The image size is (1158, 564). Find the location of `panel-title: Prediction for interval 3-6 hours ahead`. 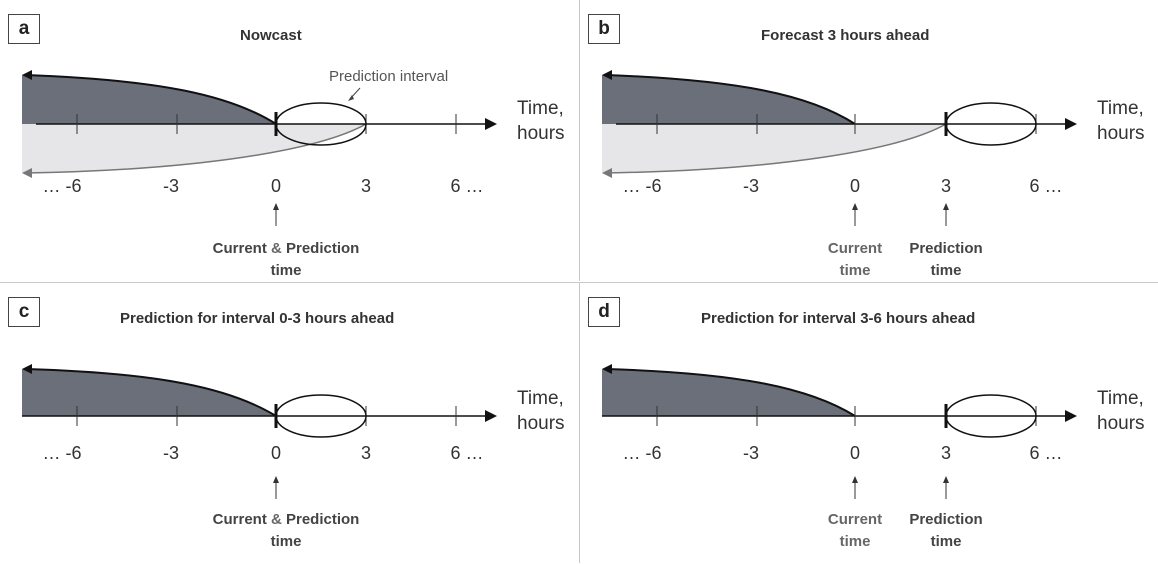

panel-title: Prediction for interval 3-6 hours ahead is located at coordinates (838, 318).